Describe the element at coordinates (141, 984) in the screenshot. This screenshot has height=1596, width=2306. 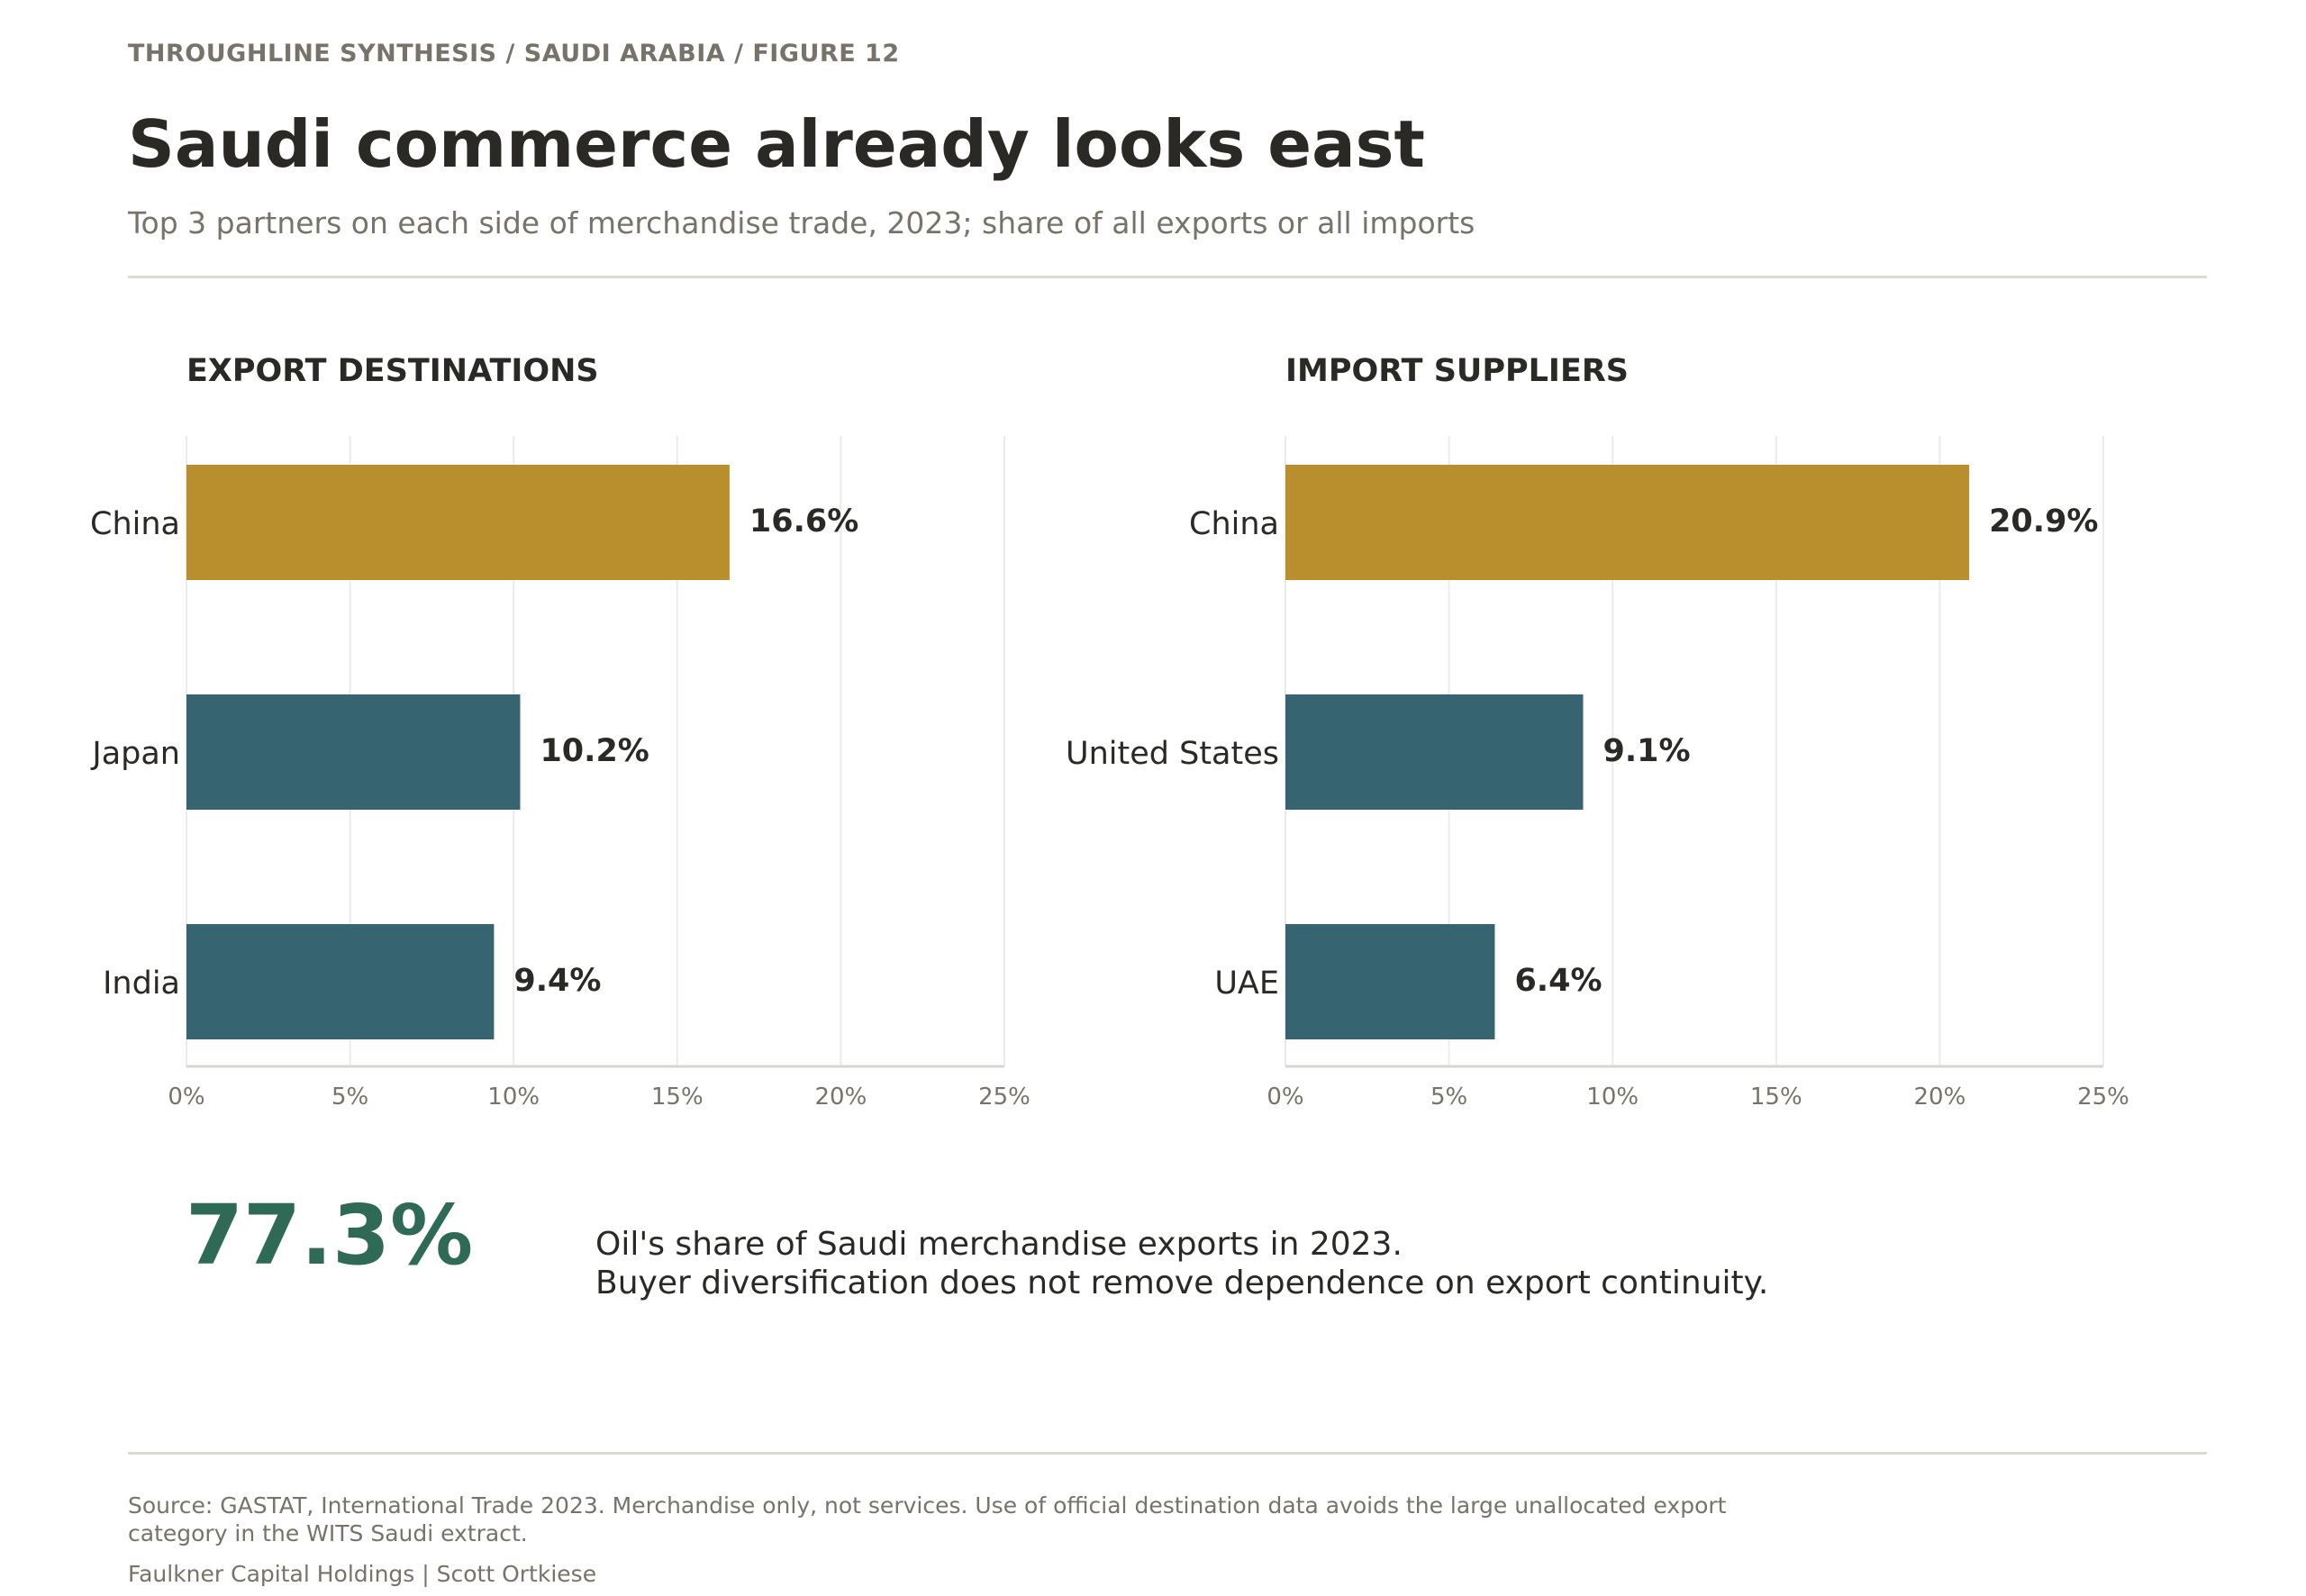
I see `category-label: India` at that location.